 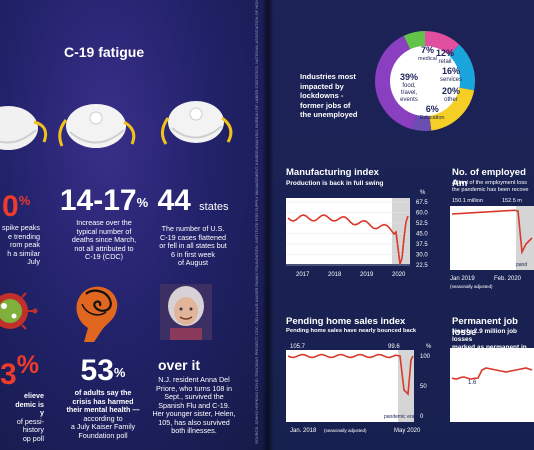 I want to click on mental-health-icon, so click(x=97, y=314).